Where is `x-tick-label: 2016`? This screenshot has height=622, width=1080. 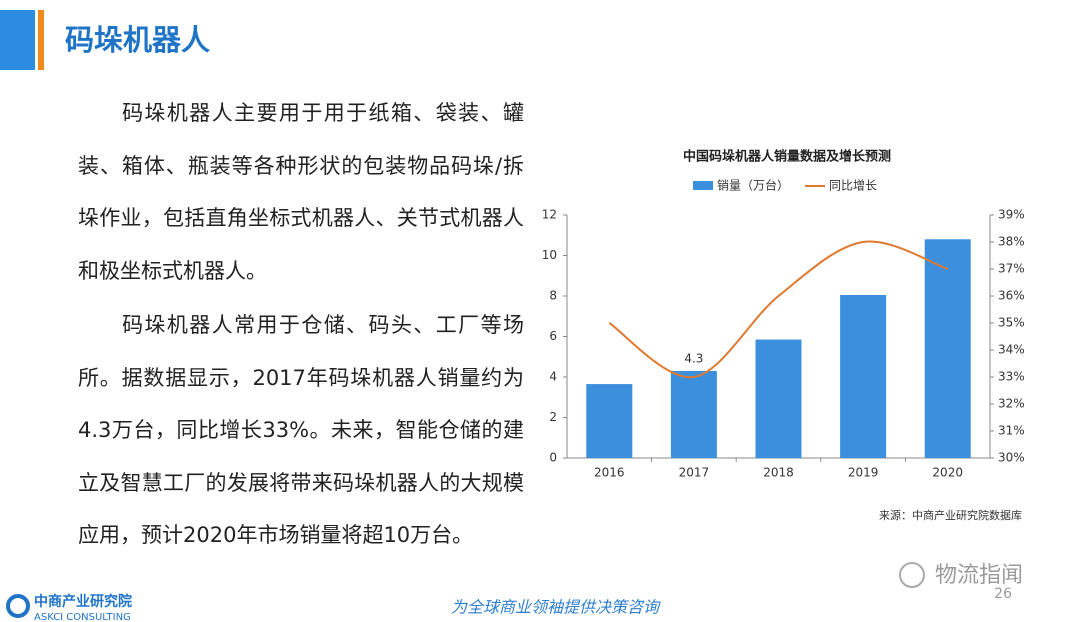
x-tick-label: 2016 is located at coordinates (609, 473).